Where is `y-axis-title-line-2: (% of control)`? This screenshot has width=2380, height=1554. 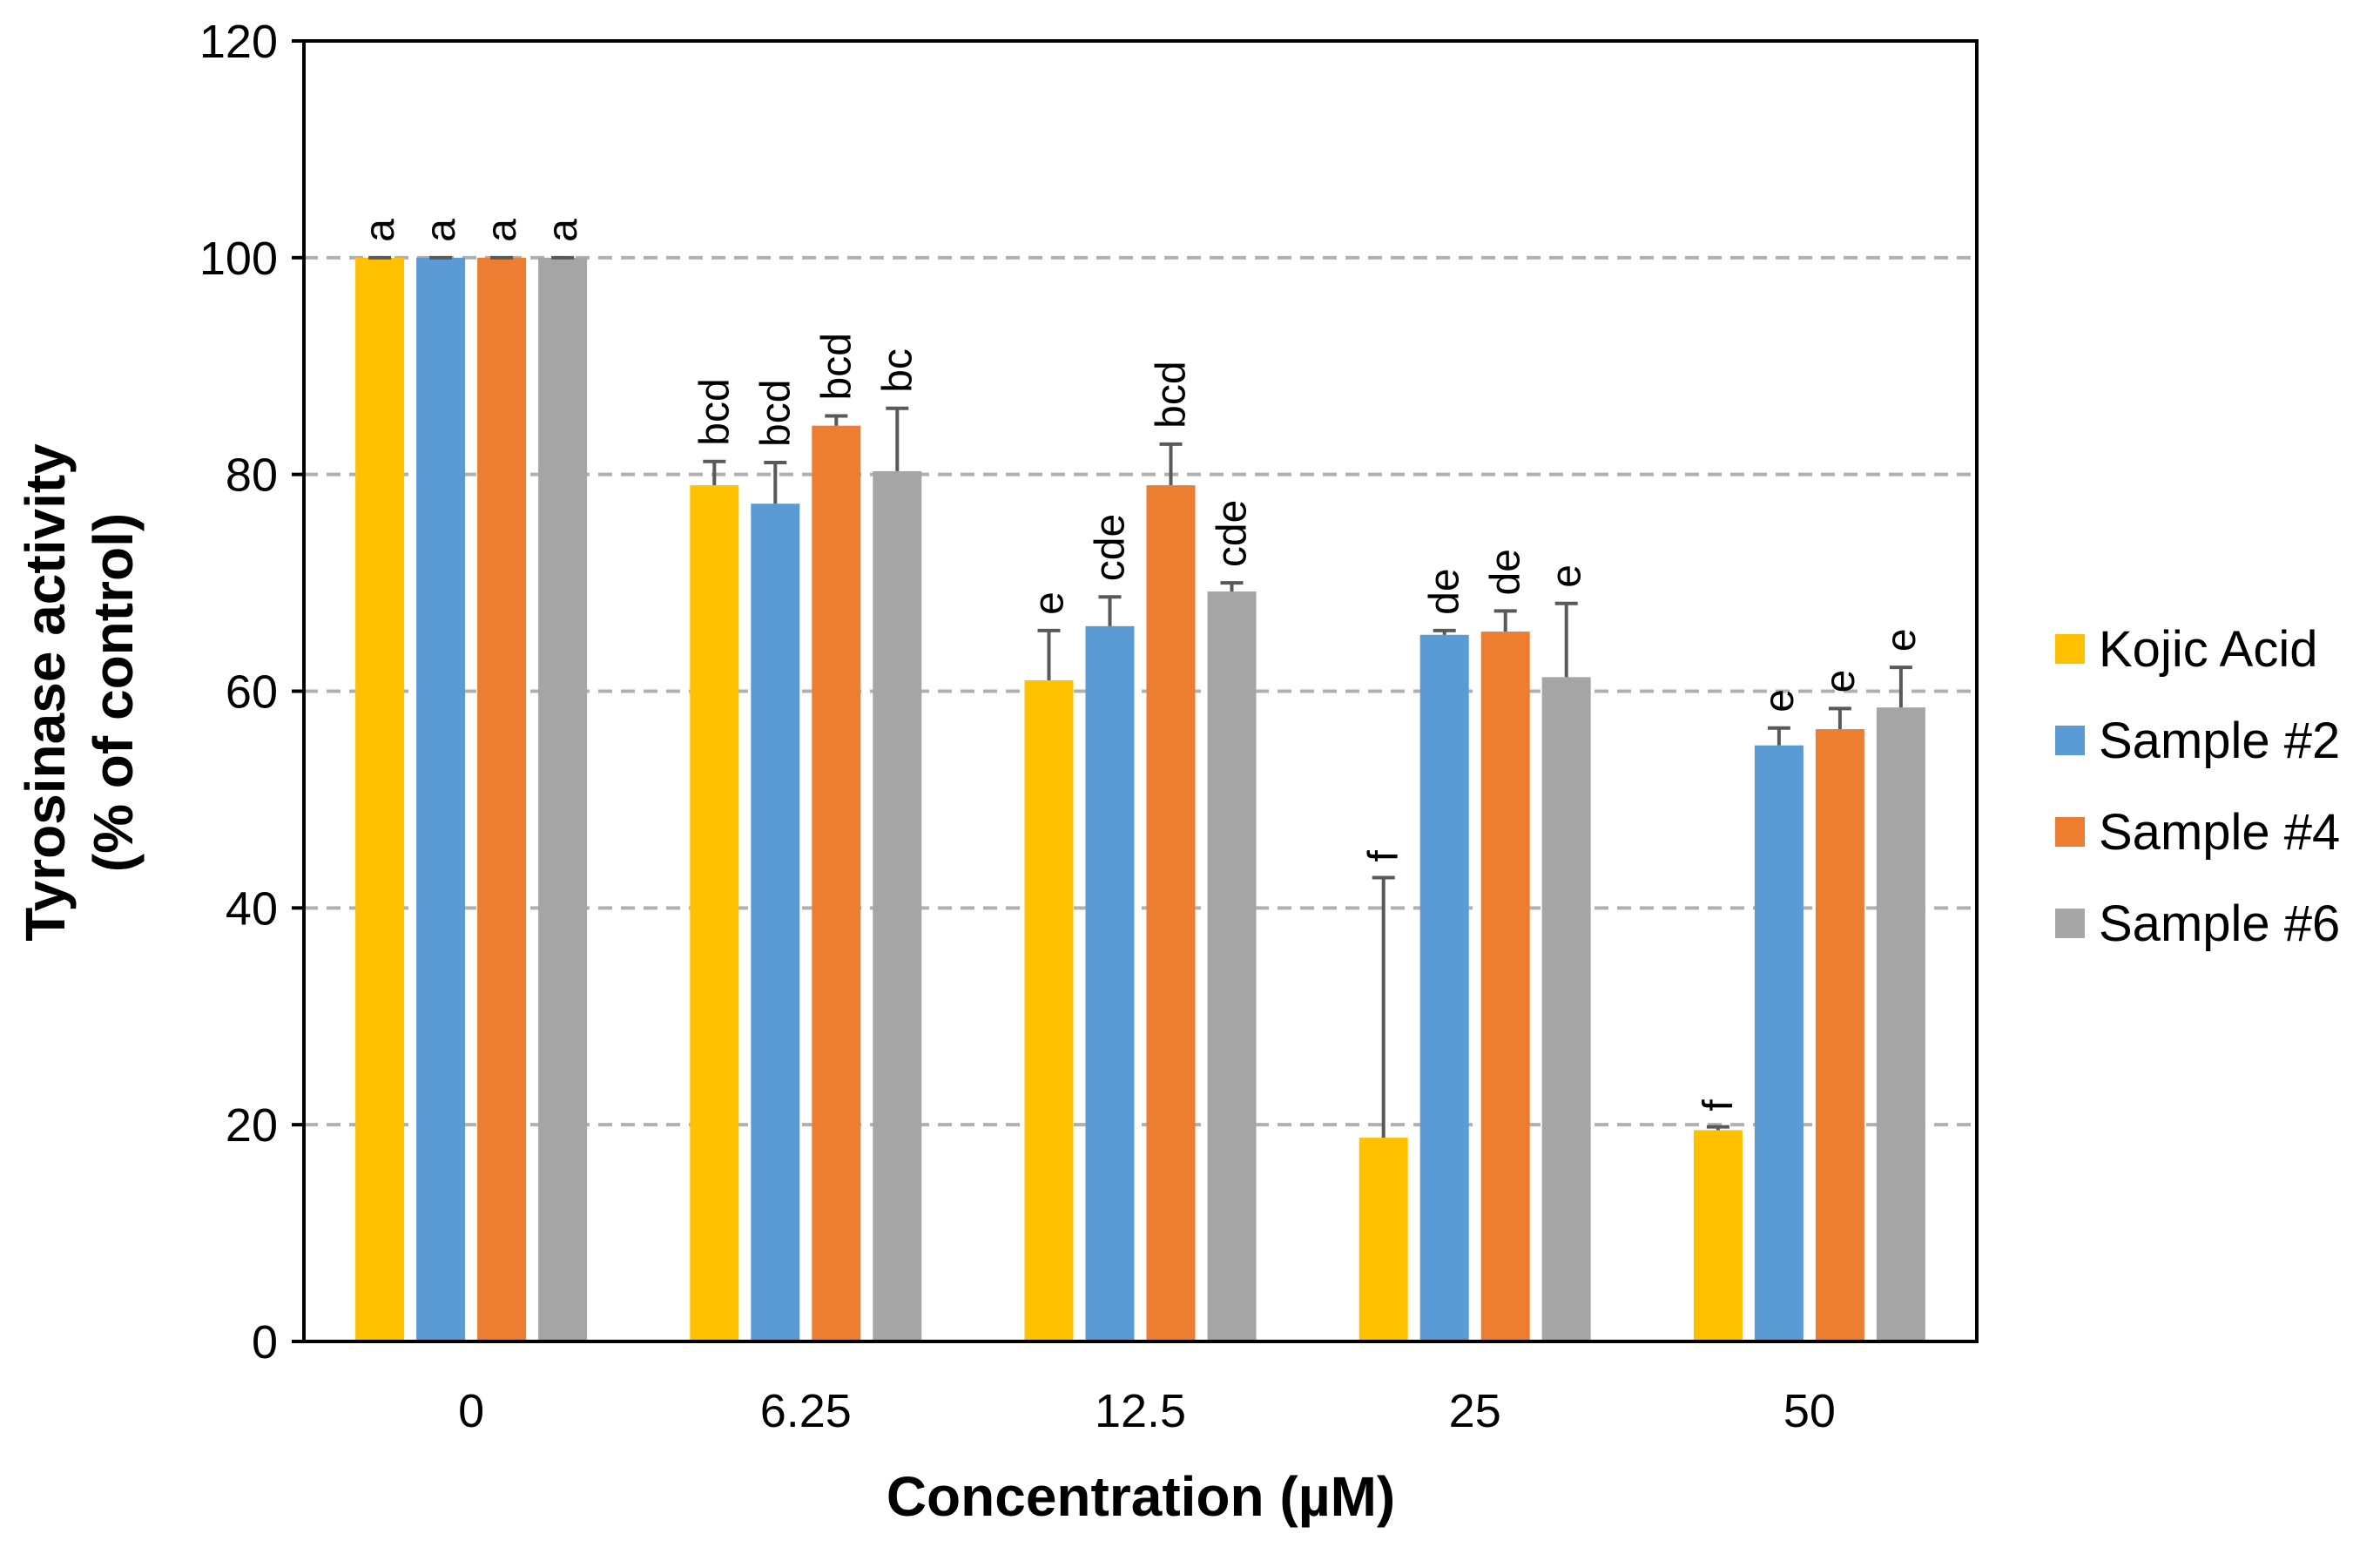
y-axis-title-line-2: (% of control) is located at coordinates (114, 693).